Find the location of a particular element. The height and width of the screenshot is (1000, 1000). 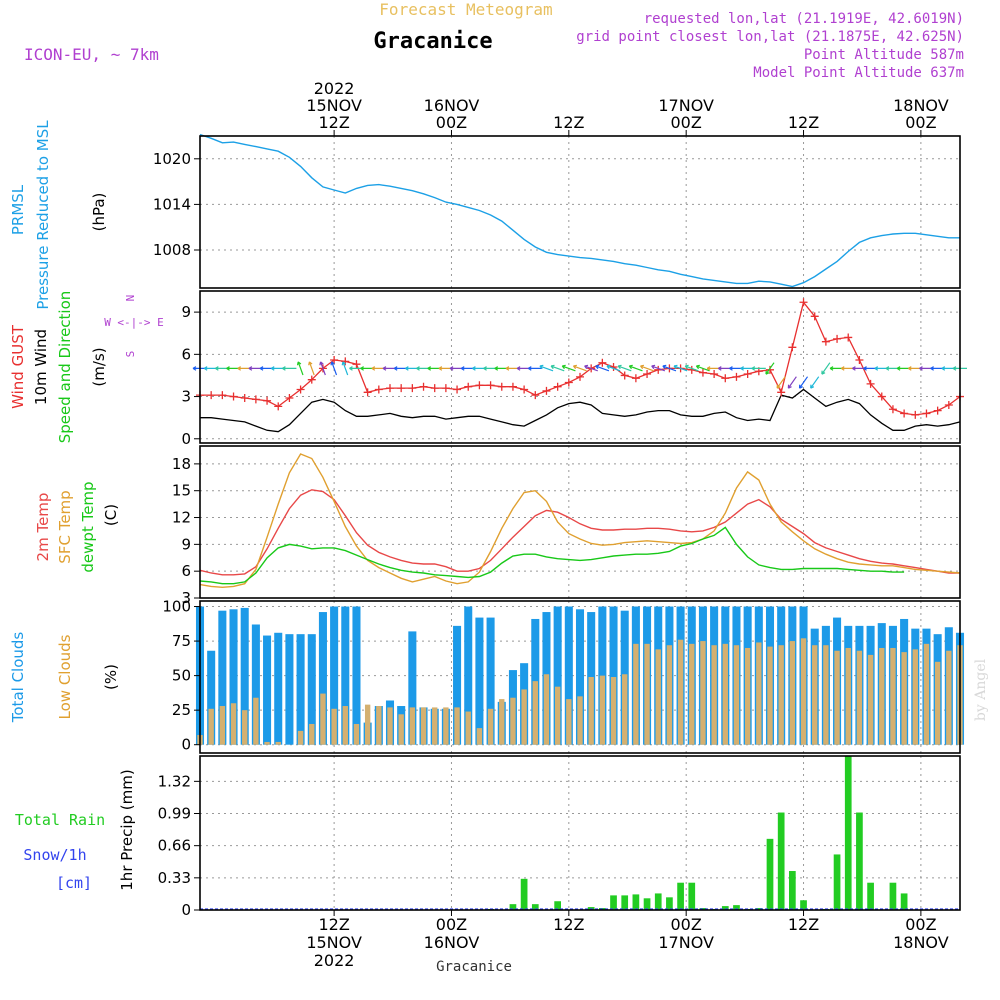

pressure-unit: (hPa) is located at coordinates (99, 212).